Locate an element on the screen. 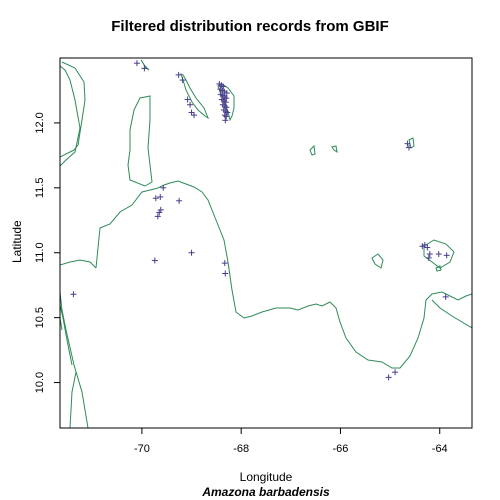 This screenshot has height=500, width=500. x-tick-label: -70 is located at coordinates (142, 449).